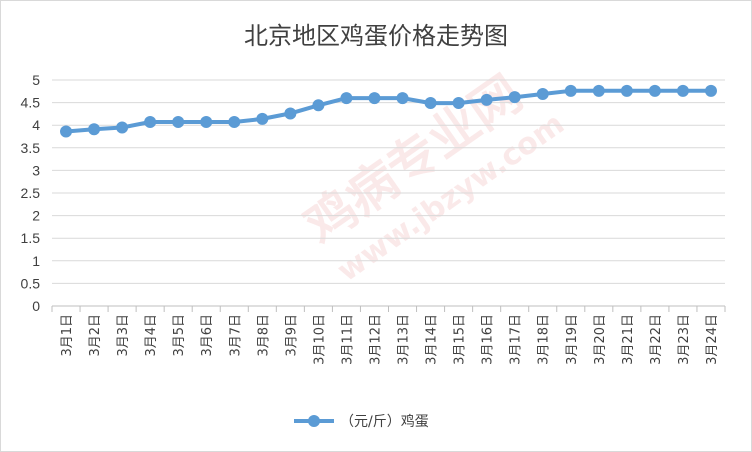  I want to click on x-tick-label: 3月8日, so click(263, 335).